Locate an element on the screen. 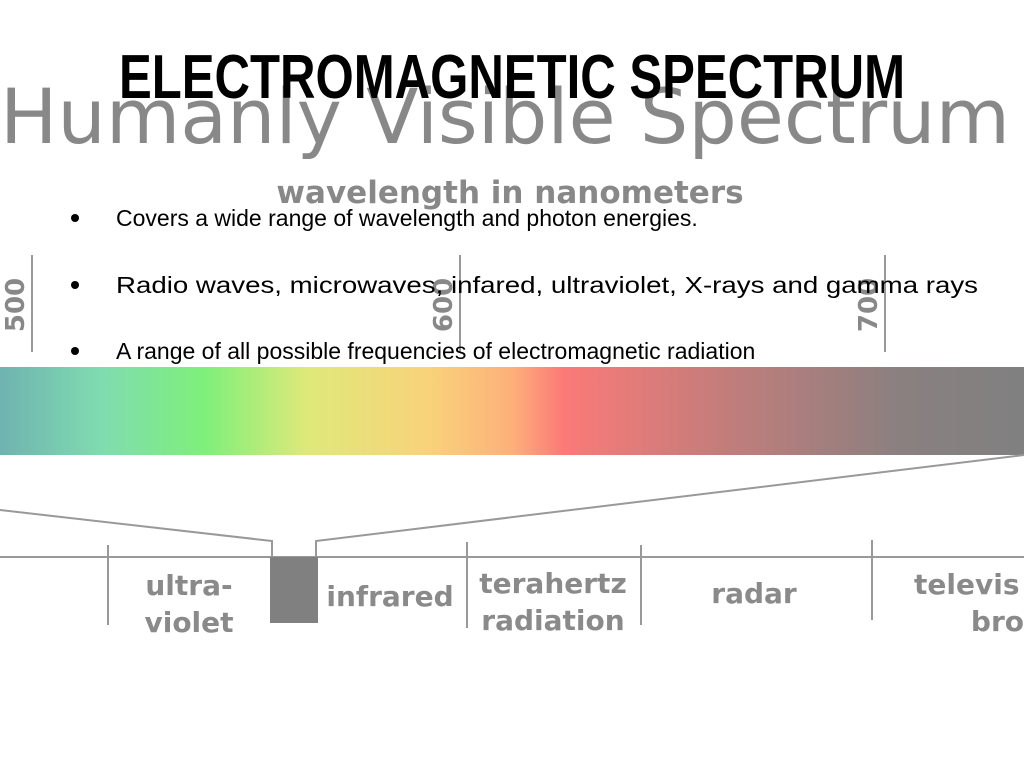  band-label: radiation is located at coordinates (552, 620).